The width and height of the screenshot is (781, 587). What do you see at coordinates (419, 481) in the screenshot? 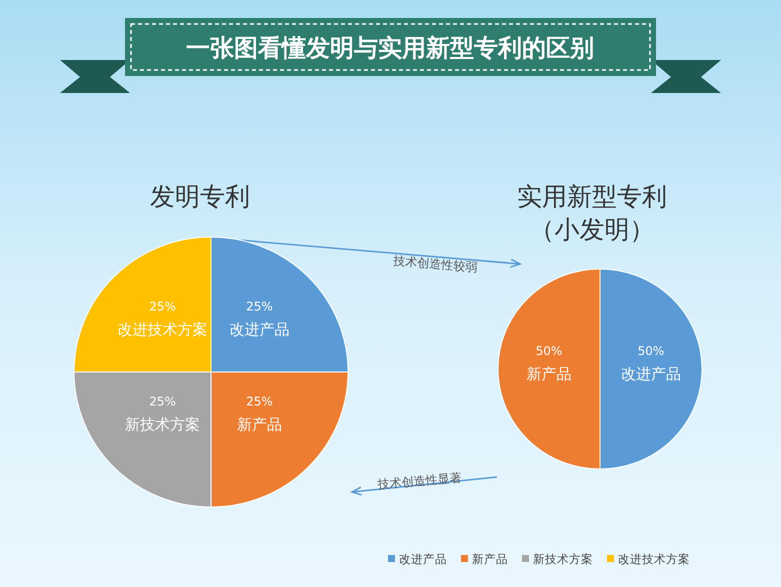
I see `text: 技术创造性显著` at bounding box center [419, 481].